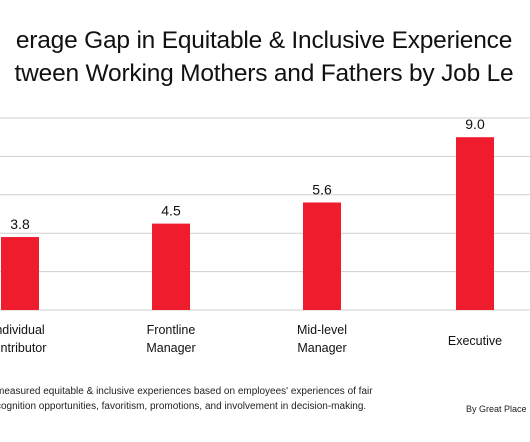  I want to click on bar-value-label: 4.5, so click(171, 211).